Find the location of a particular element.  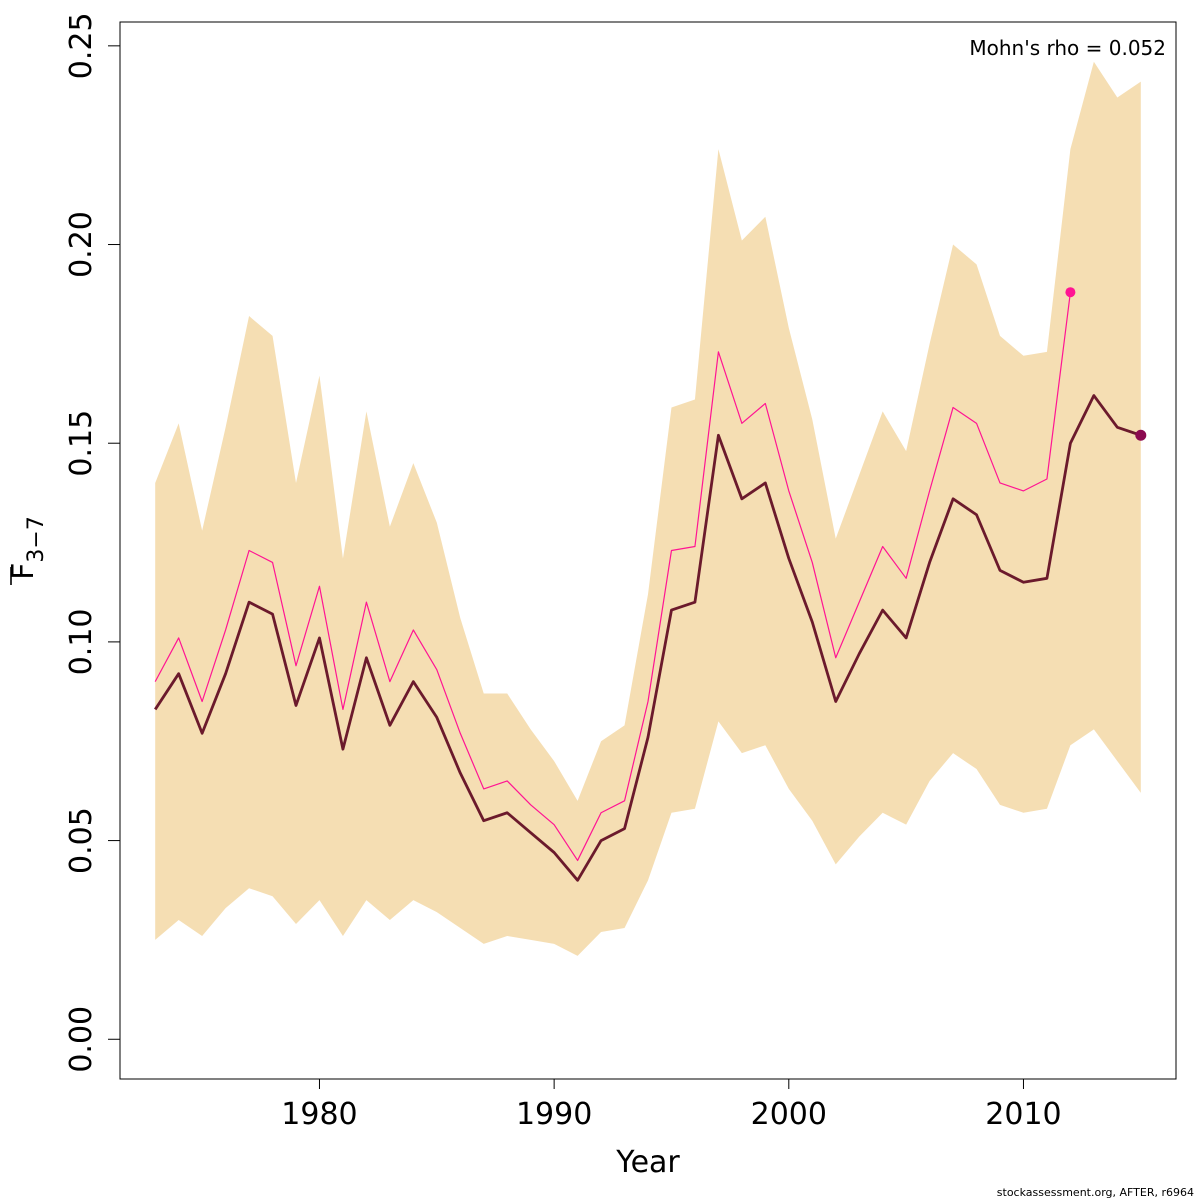

y-tick-label: 0.15 is located at coordinates (81, 443).